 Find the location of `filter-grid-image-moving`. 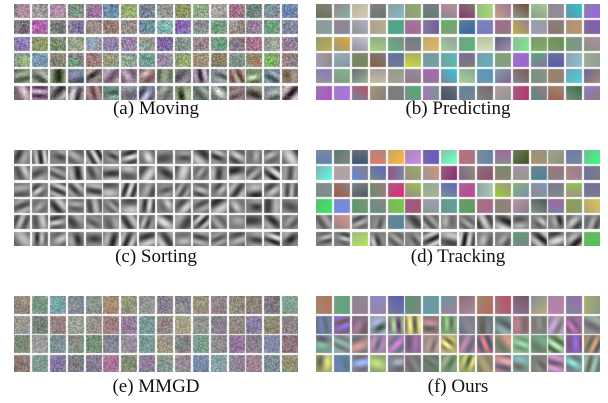

filter-grid-image-moving is located at coordinates (156, 52).